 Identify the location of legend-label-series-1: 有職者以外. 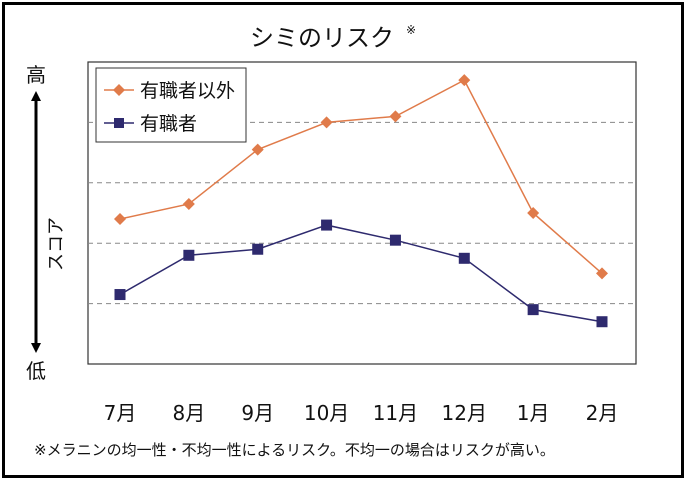
(187, 91).